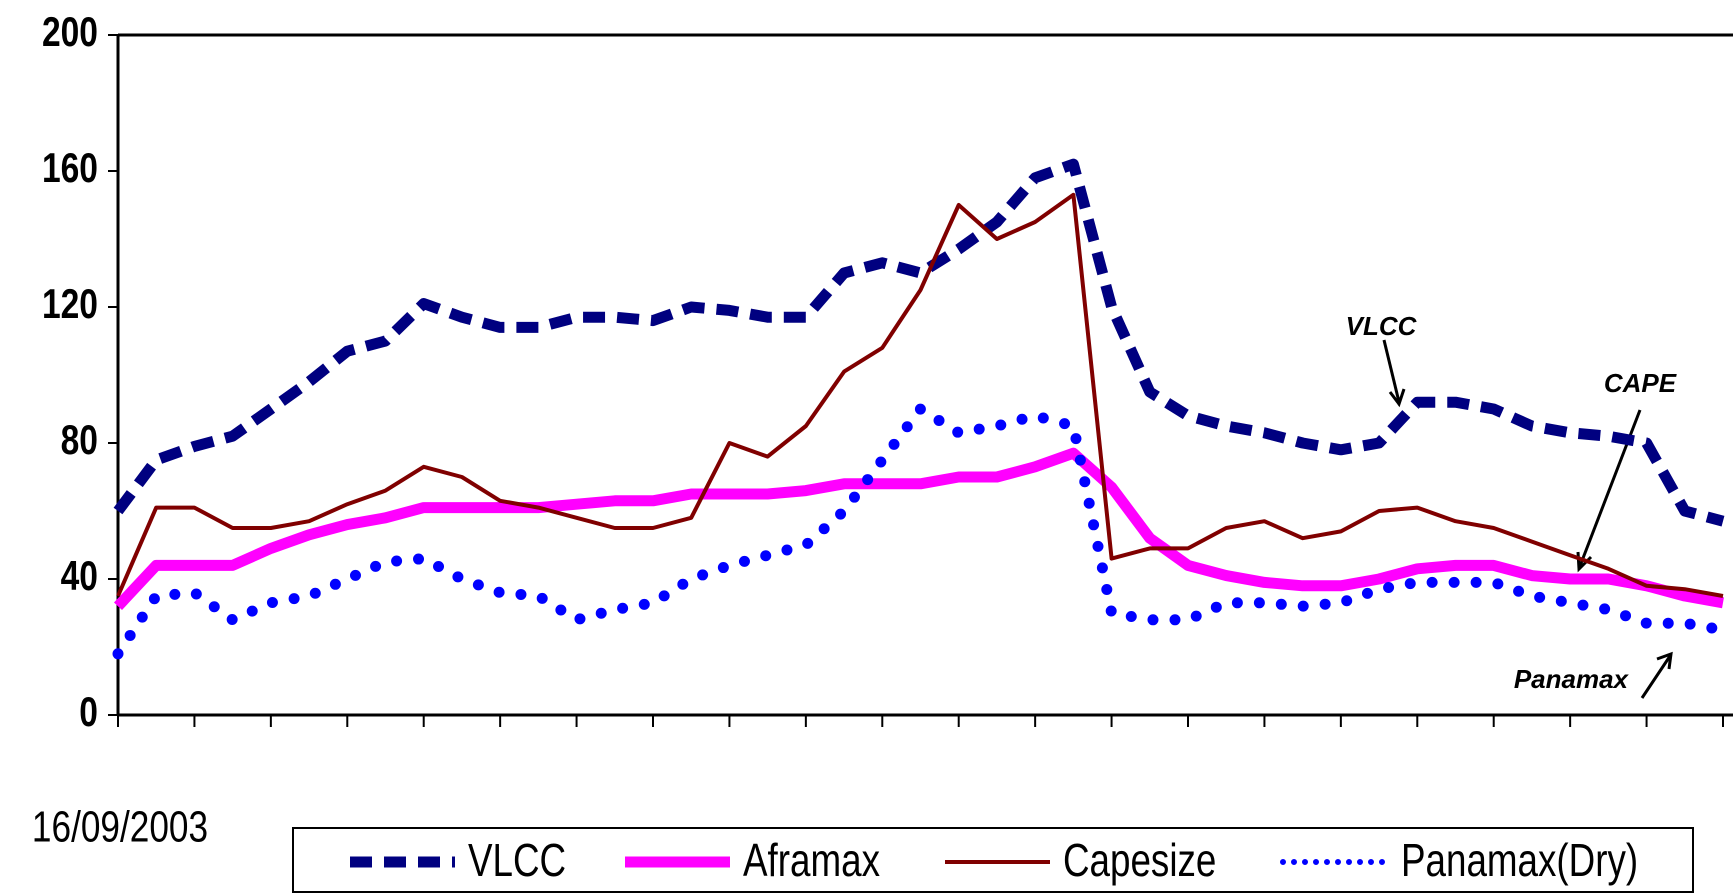  I want to click on y-tick-label: 0, so click(88, 713).